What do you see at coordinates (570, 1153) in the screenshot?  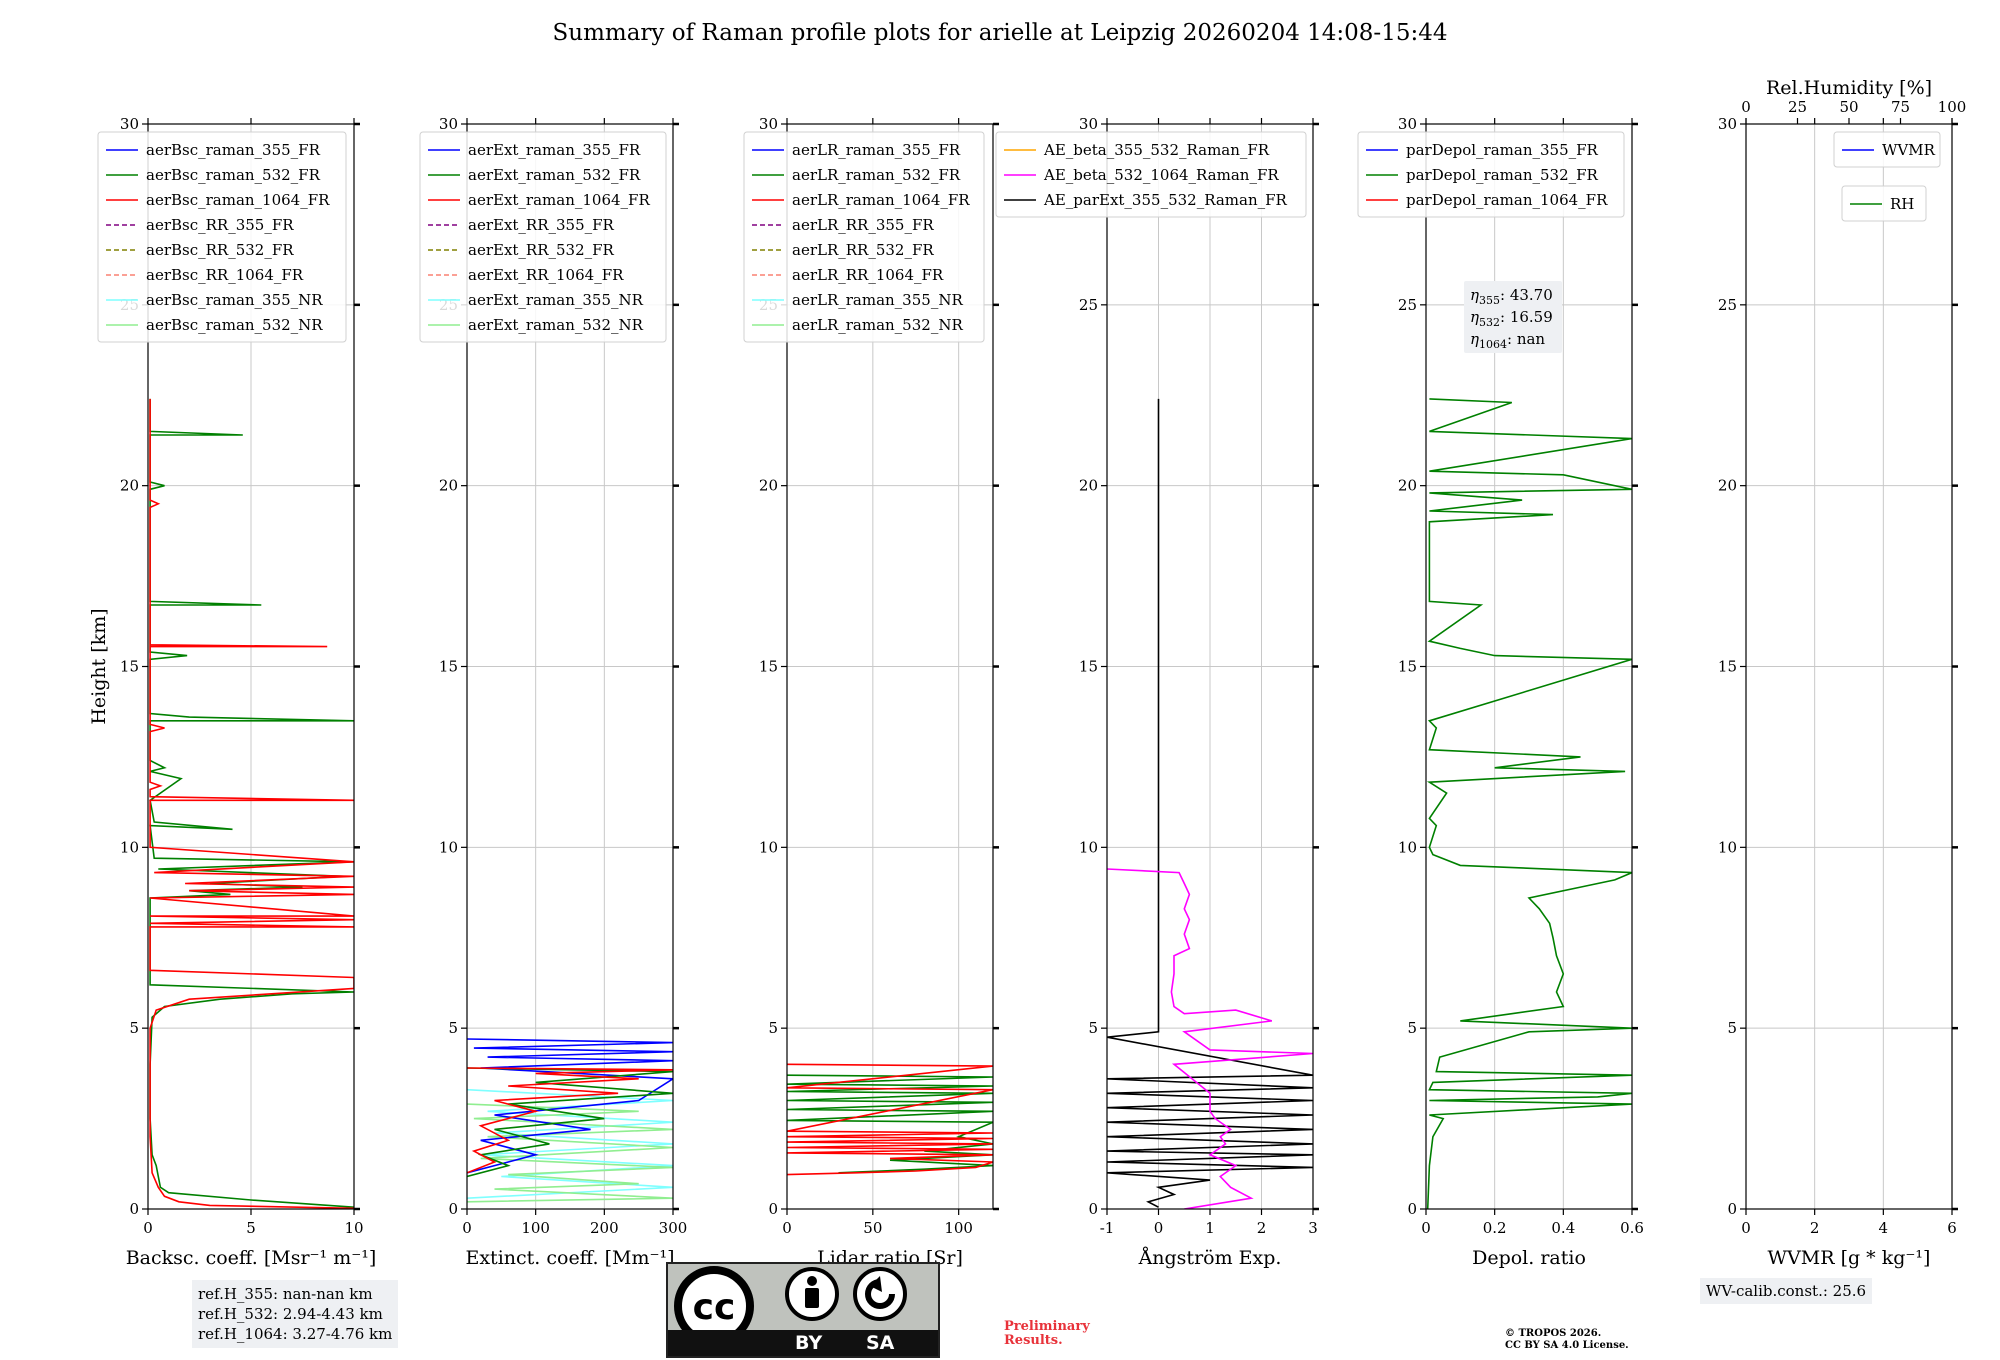 I see `series-aerExt_raman_532_NR` at bounding box center [570, 1153].